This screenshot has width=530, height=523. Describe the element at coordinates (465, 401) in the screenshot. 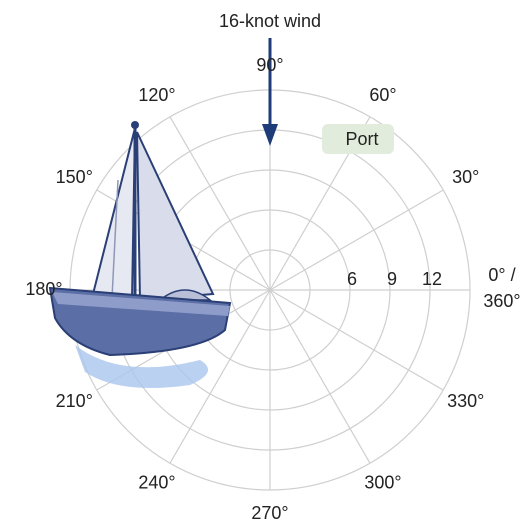

I see `angle-label: 330°` at that location.